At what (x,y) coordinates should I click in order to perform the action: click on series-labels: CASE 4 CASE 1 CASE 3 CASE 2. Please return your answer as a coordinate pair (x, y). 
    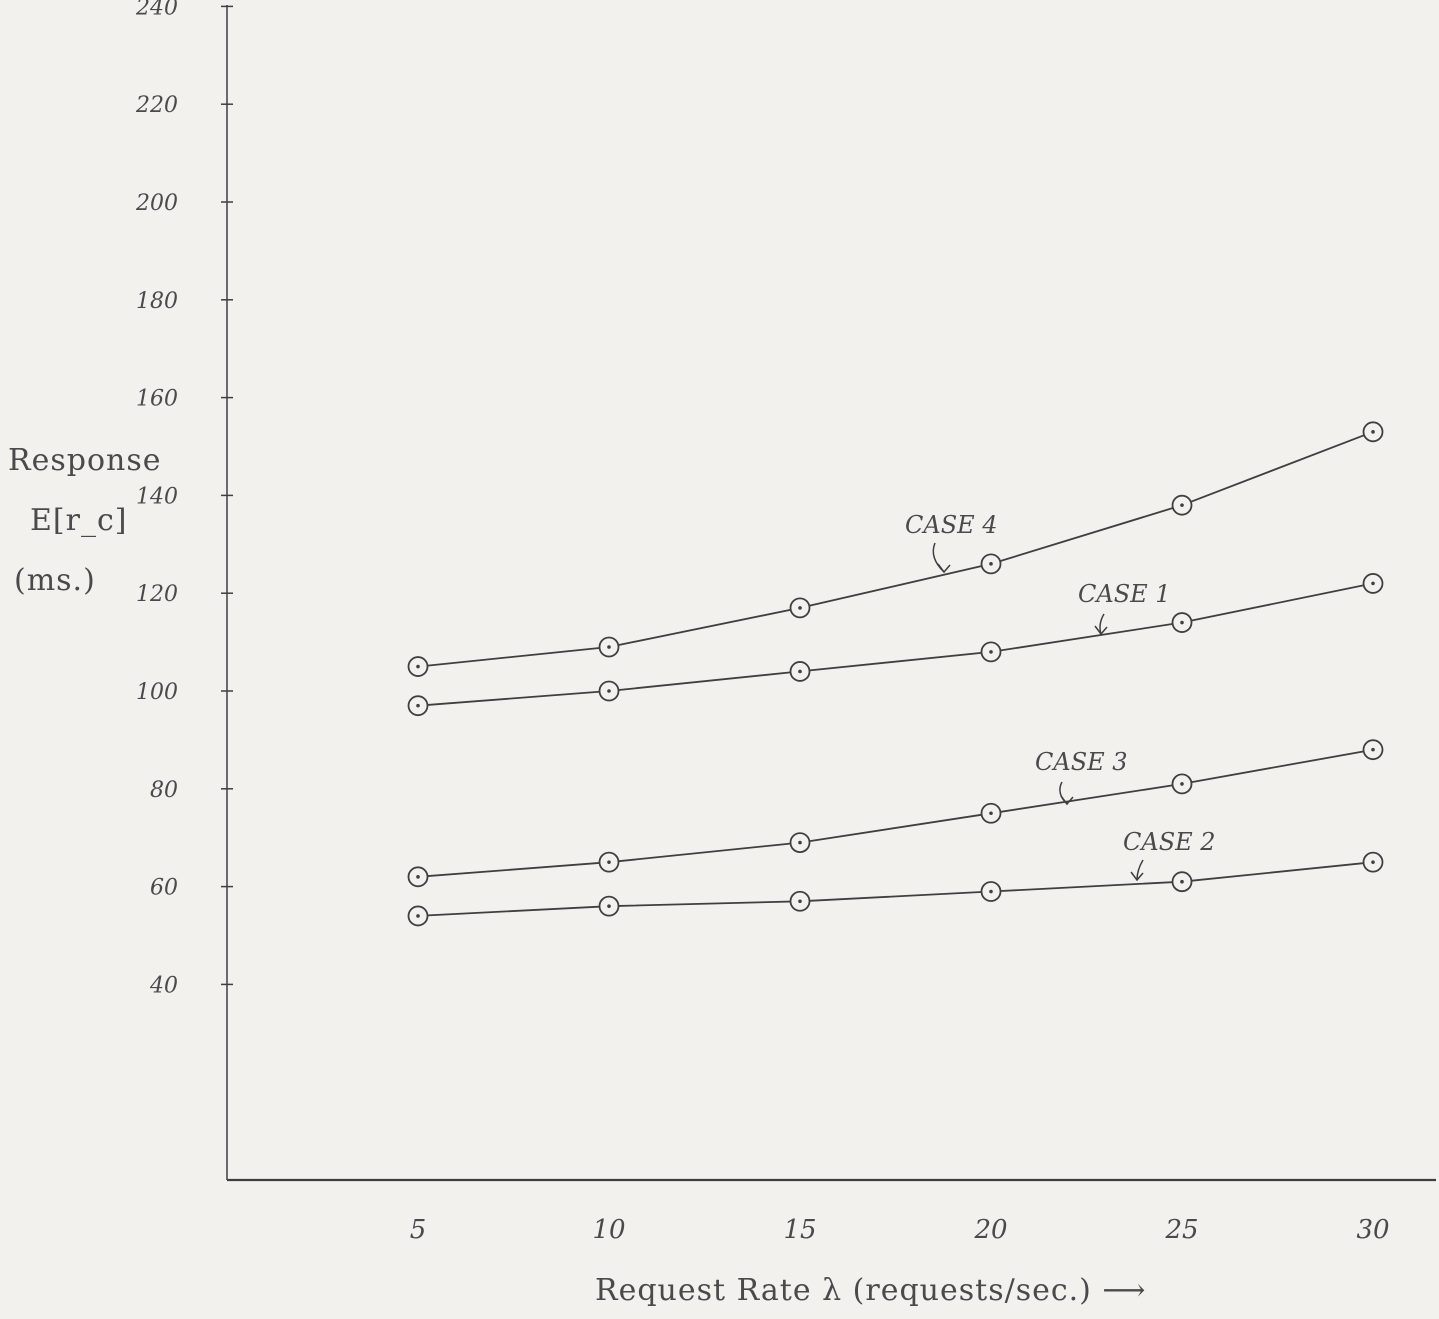
    Looking at the image, I should click on (1060, 696).